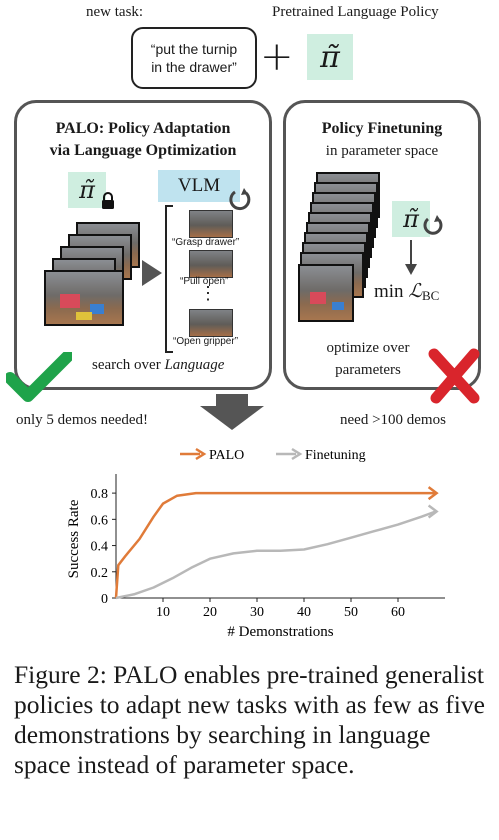 The image size is (499, 840). I want to click on legend-label-finetuning: Finetuning, so click(335, 455).